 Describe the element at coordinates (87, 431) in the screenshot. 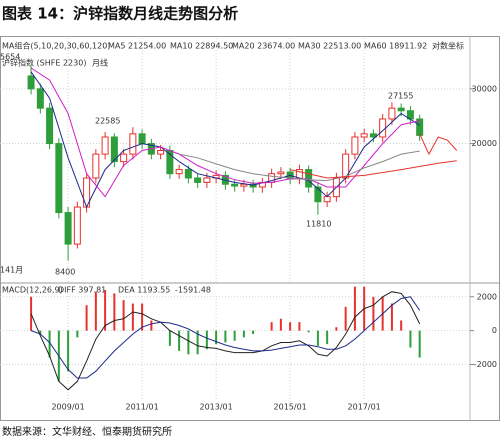

I see `source: 数据来源：文华财经、恒泰期货研究所` at that location.